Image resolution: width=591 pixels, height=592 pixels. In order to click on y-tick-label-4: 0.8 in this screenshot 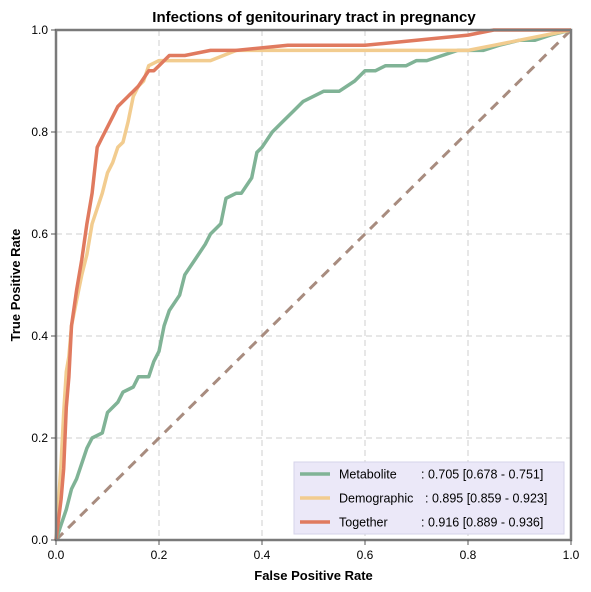, I will do `click(39, 132)`.